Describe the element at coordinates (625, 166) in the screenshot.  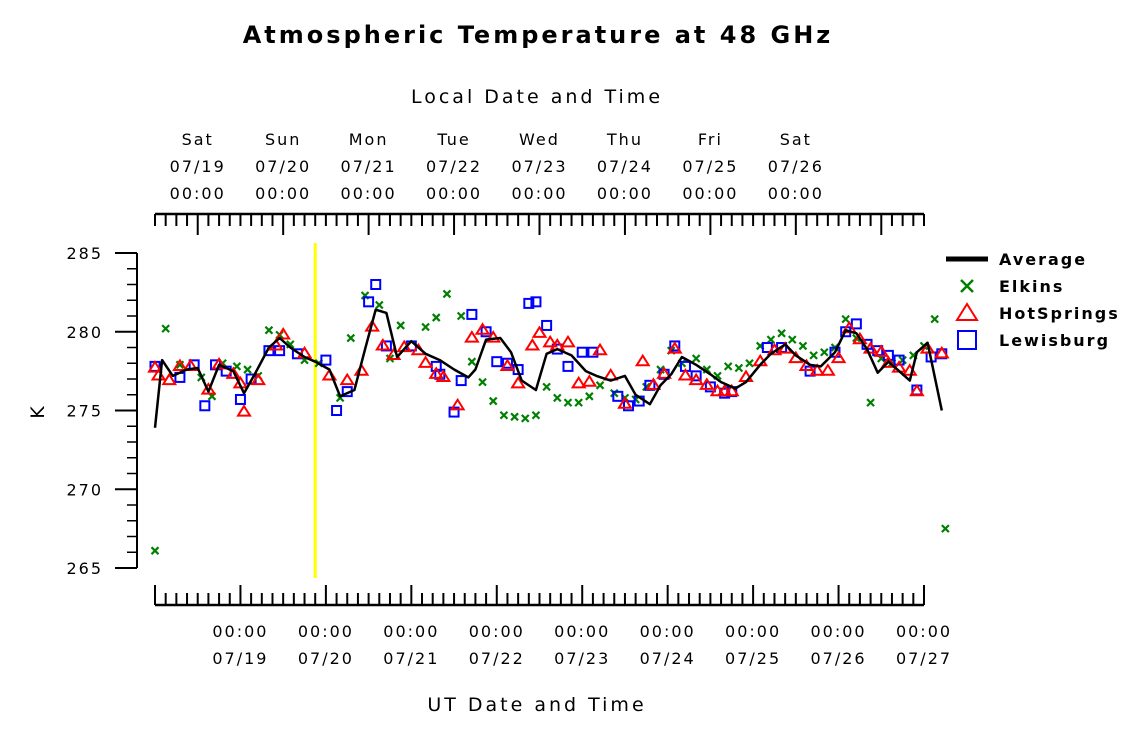
I see `top-tick-date: 07/24` at that location.